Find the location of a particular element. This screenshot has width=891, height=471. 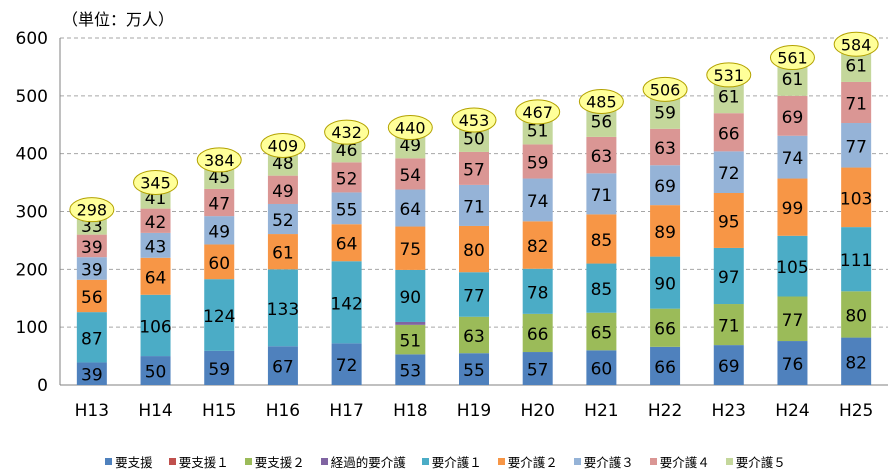

total-label: 467 is located at coordinates (537, 112).